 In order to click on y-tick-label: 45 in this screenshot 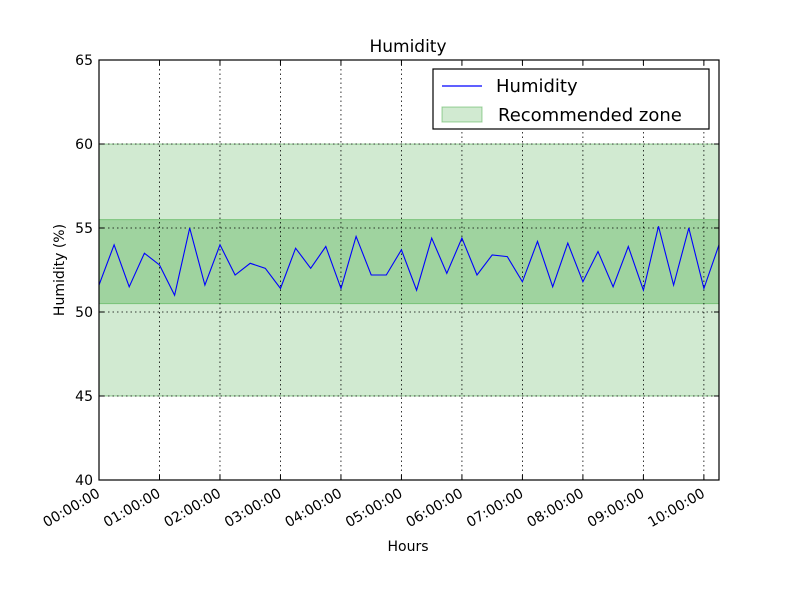, I will do `click(84, 397)`.